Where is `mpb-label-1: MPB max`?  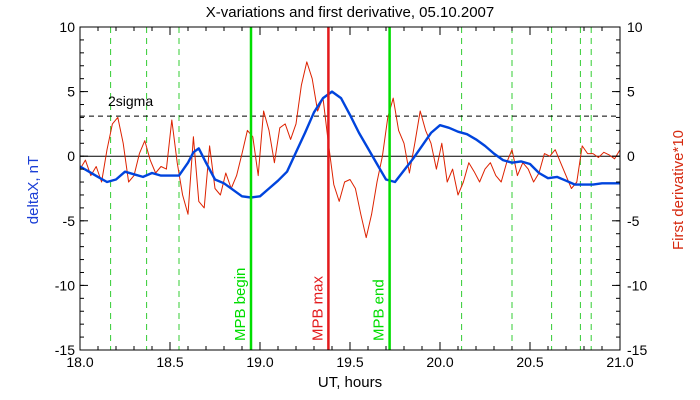 mpb-label-1: MPB max is located at coordinates (317, 308).